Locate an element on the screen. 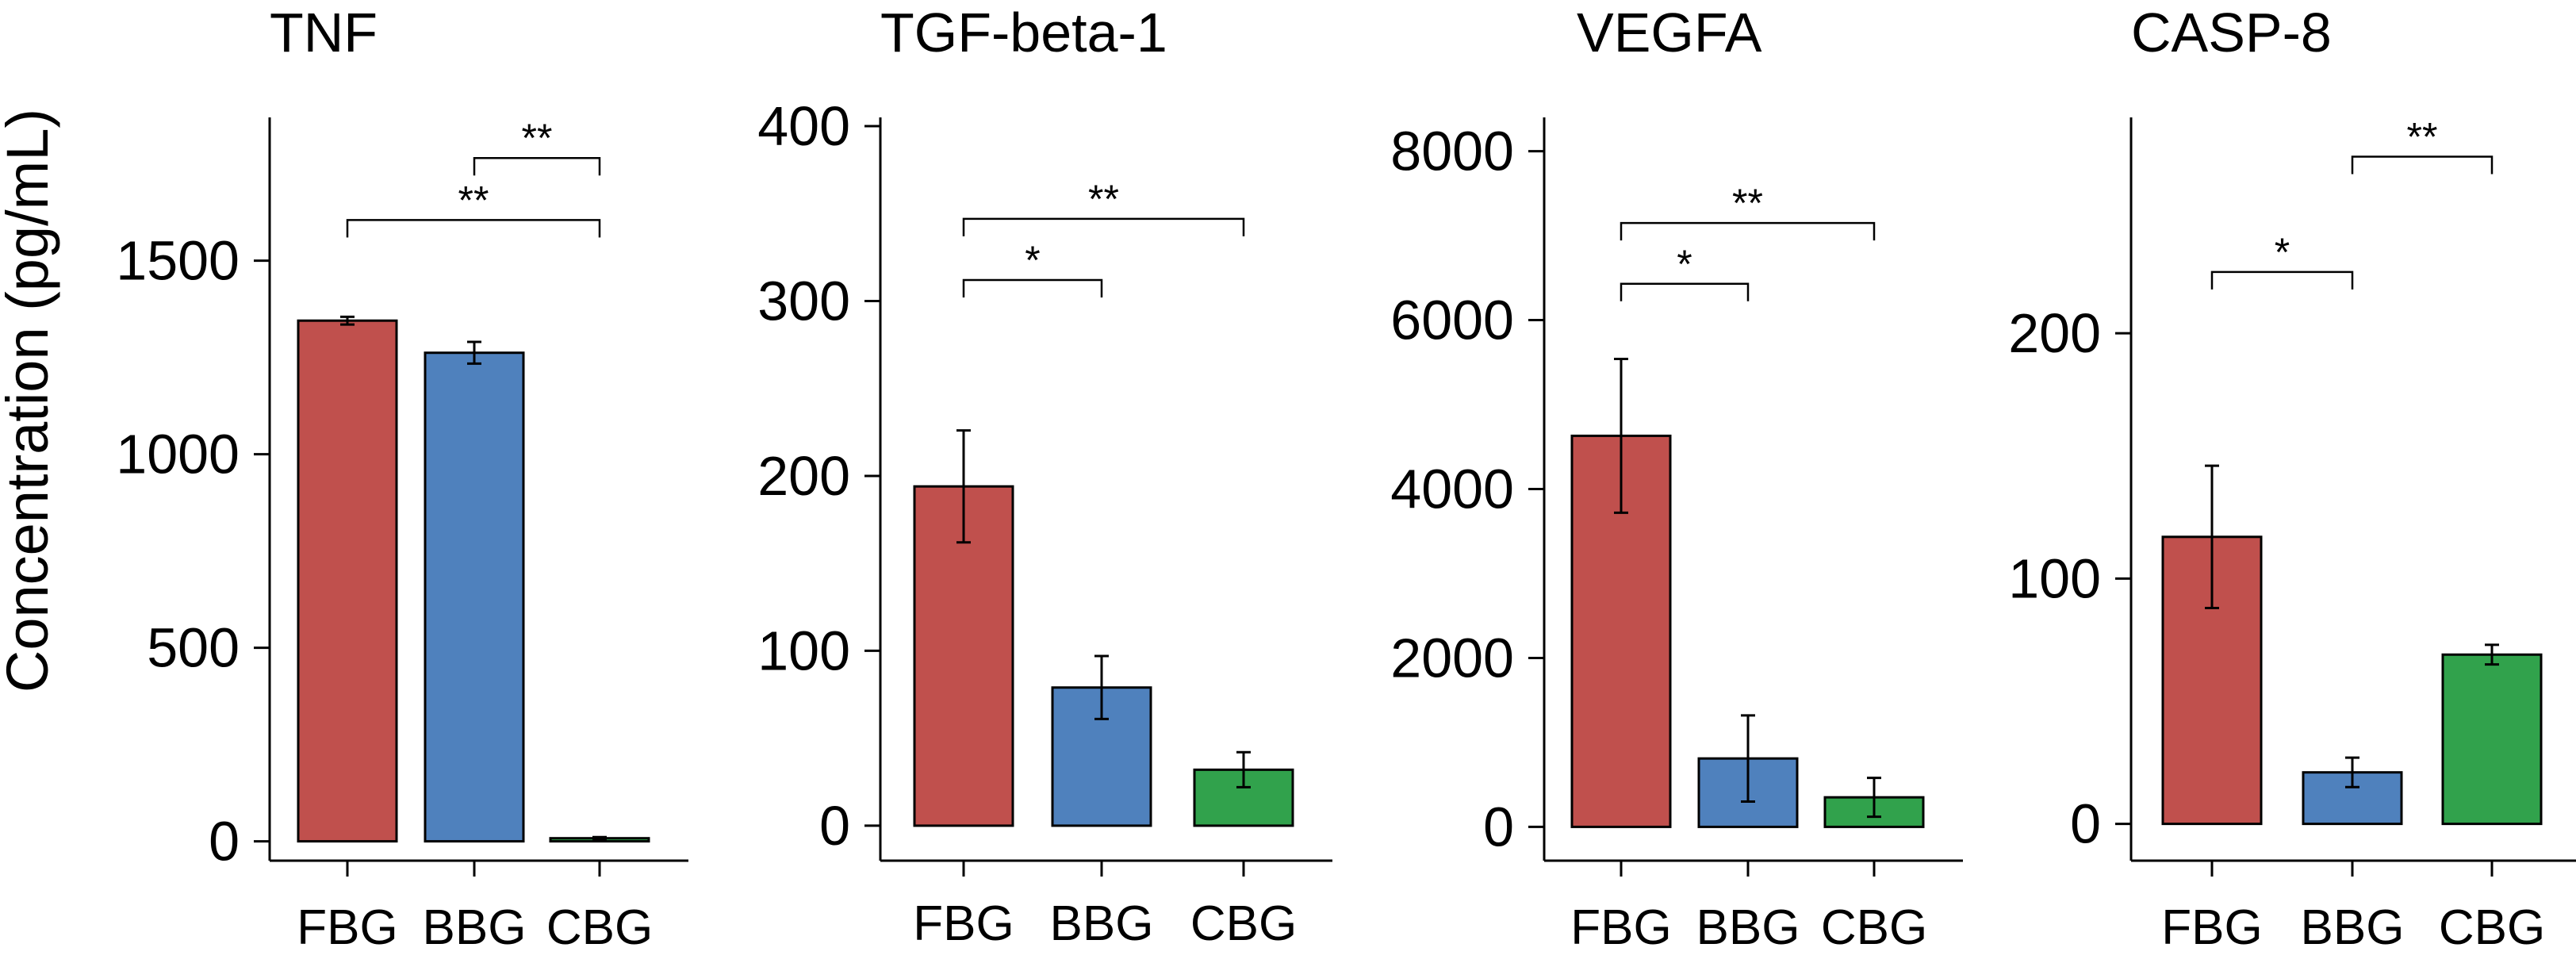  y-tick-label: 500 is located at coordinates (193, 648).